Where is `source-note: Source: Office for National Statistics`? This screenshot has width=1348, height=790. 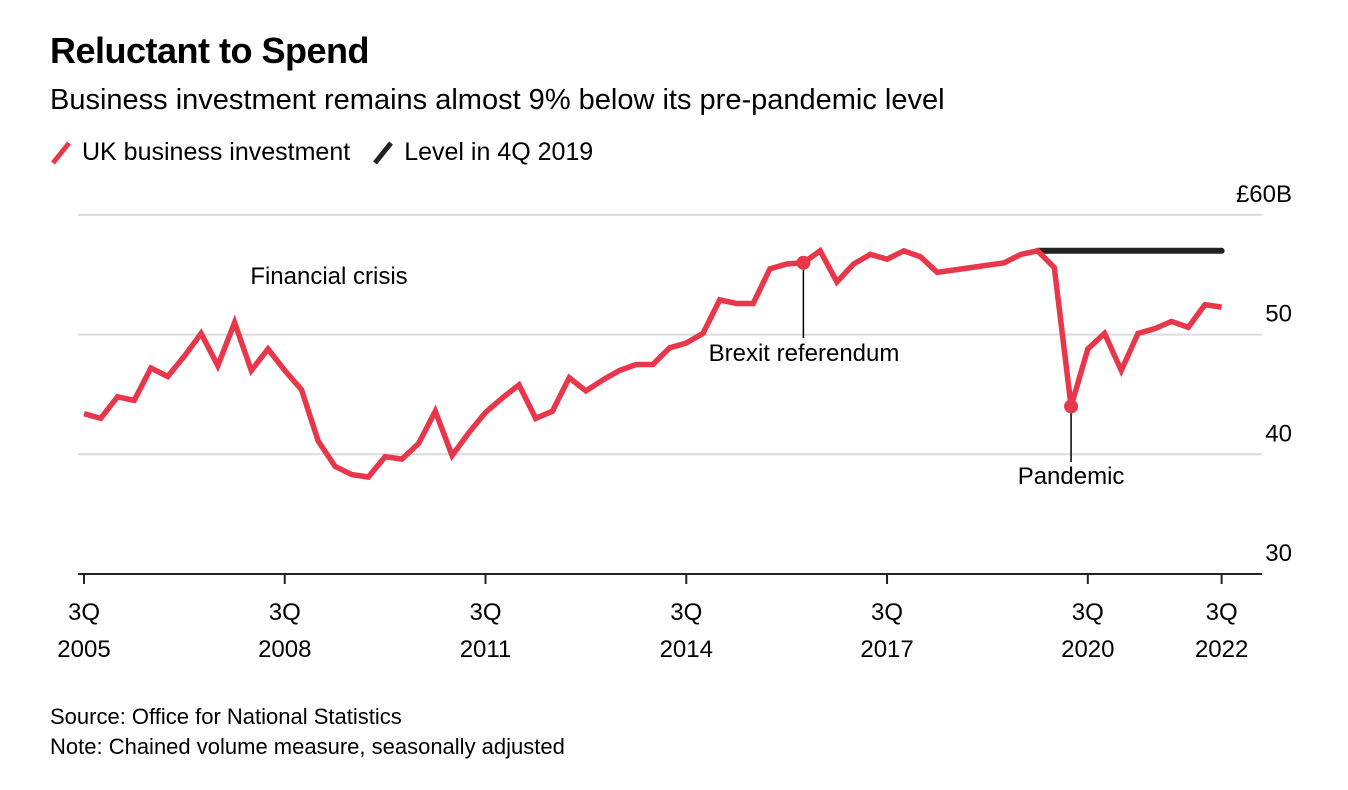 source-note: Source: Office for National Statistics is located at coordinates (226, 716).